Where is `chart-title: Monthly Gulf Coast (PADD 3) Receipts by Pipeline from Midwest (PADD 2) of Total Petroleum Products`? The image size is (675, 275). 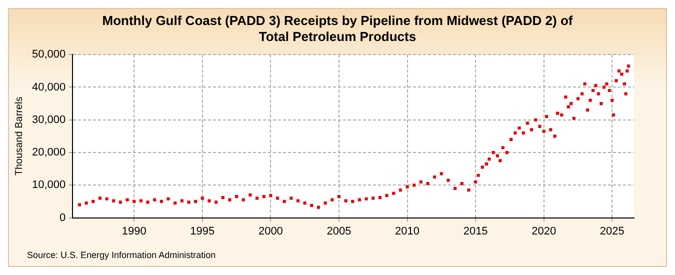
chart-title: Monthly Gulf Coast (PADD 3) Receipts by Pipeline from Midwest (PADD 2) of Total Petroleum Products is located at coordinates (337, 28).